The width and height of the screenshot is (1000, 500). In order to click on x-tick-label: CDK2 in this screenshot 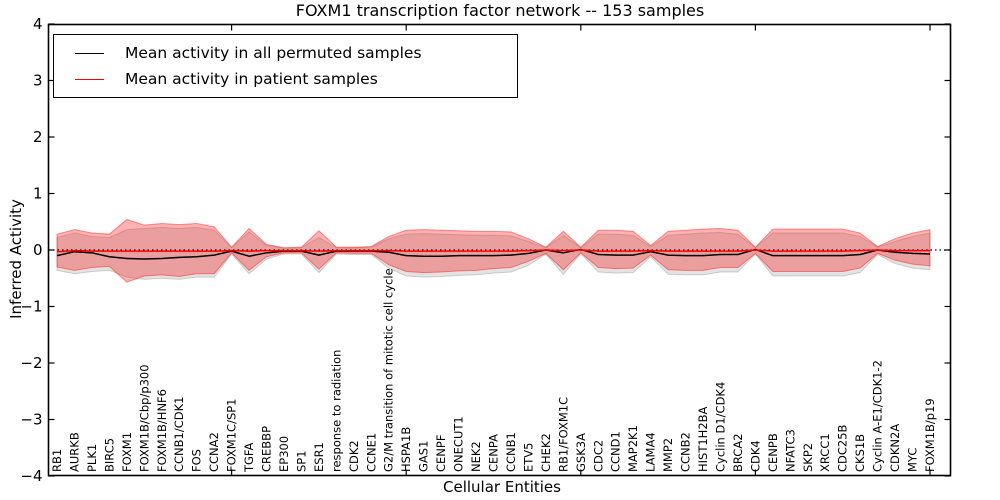, I will do `click(354, 456)`.